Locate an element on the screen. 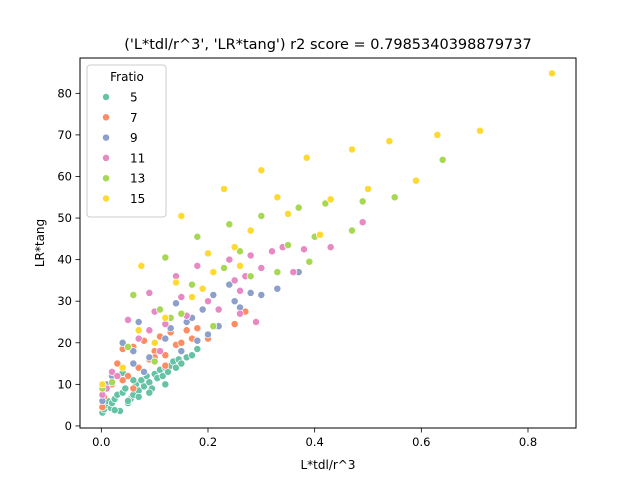 This screenshot has height=480, width=640. legend-title: Fratio is located at coordinates (127, 77).